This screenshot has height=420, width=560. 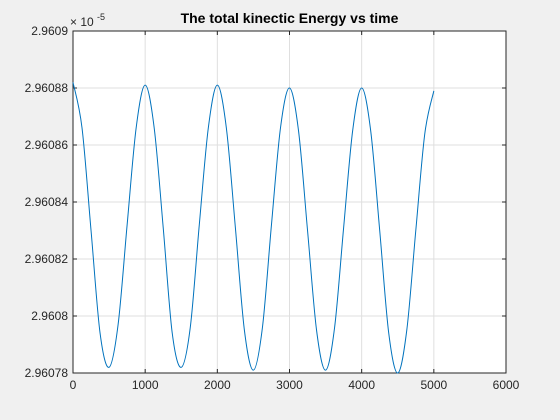 What do you see at coordinates (47, 145) in the screenshot?
I see `y-tick-label: 2.96086` at bounding box center [47, 145].